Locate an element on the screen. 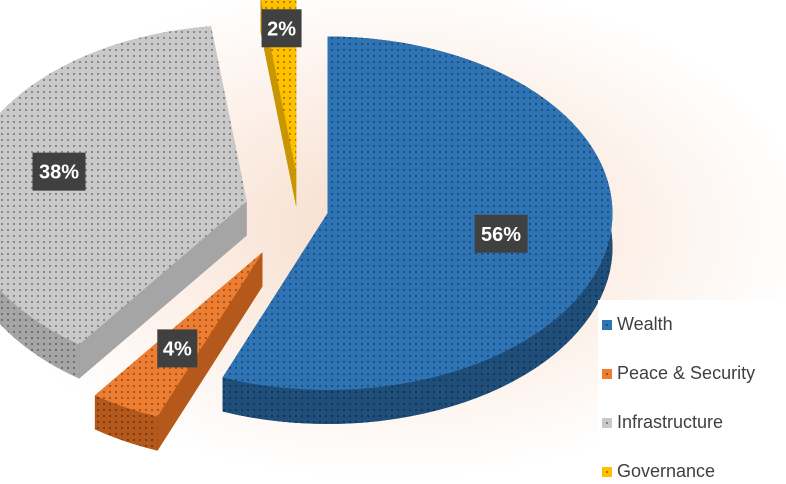 This screenshot has height=484, width=786. data-label-text-governance: 2% is located at coordinates (281, 29).